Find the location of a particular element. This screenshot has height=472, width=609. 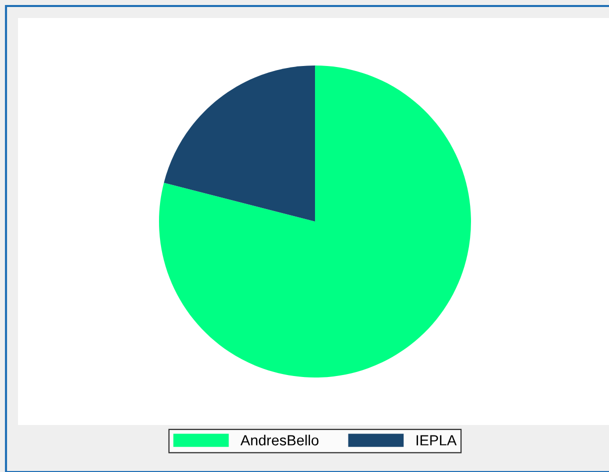

pie-slice is located at coordinates (239, 144).